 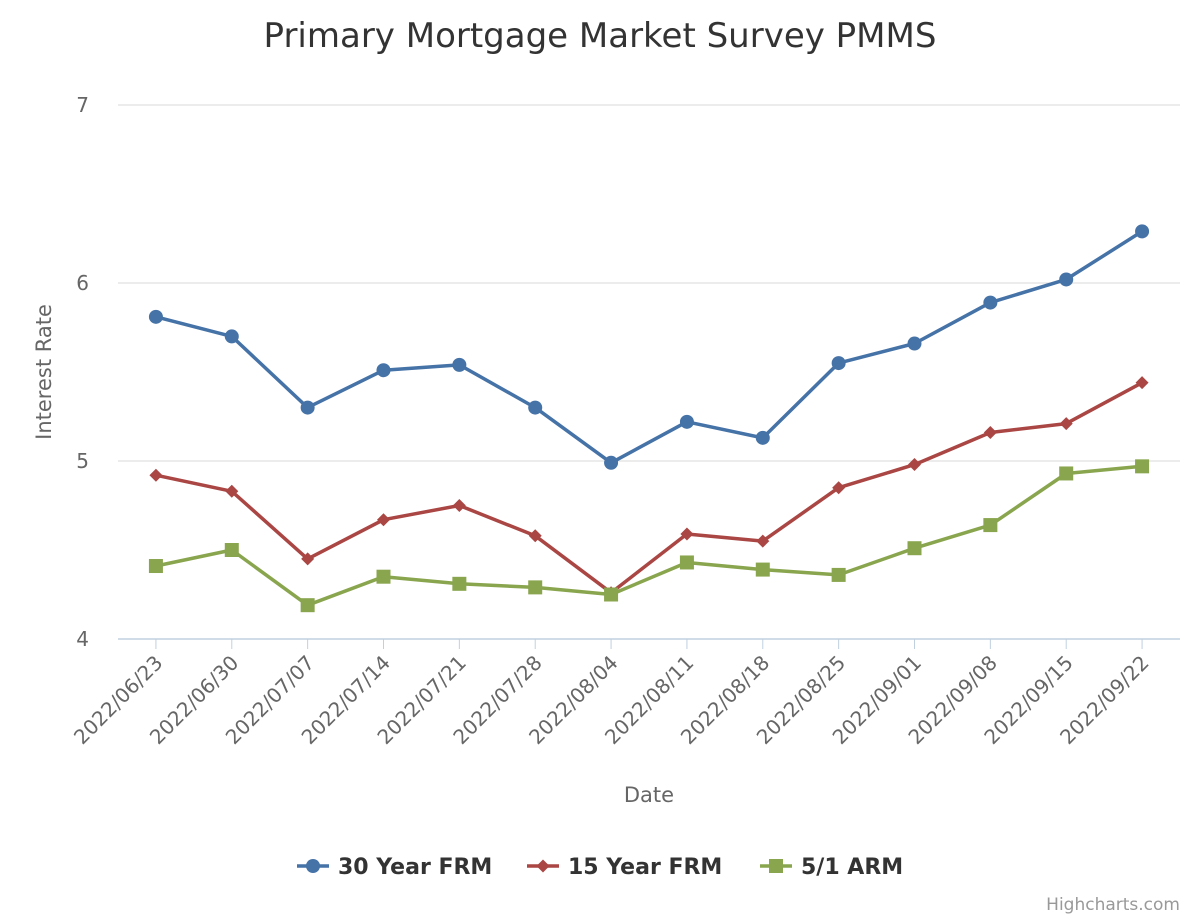 I want to click on legend-item: 5/1 ARM, so click(x=831, y=867).